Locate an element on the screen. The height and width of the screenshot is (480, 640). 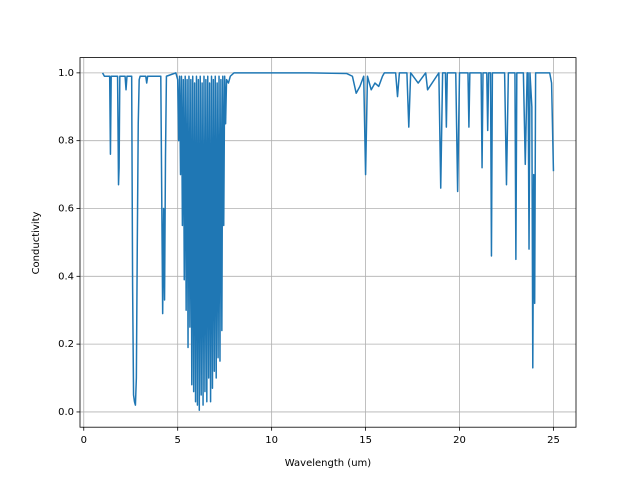
x-tick-label: 15 is located at coordinates (365, 440).